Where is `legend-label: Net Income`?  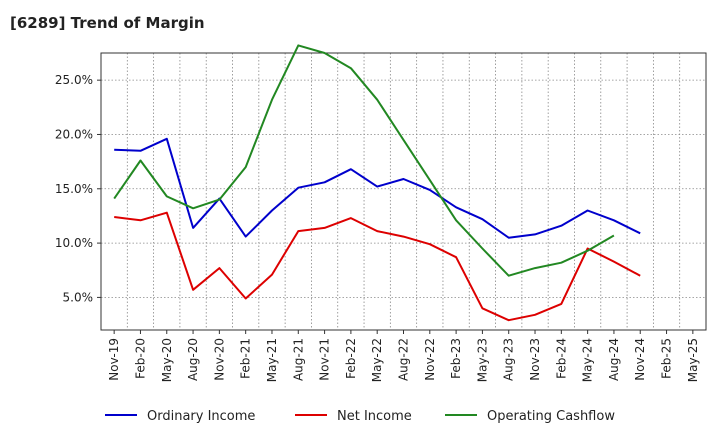
legend-label: Net Income is located at coordinates (374, 416).